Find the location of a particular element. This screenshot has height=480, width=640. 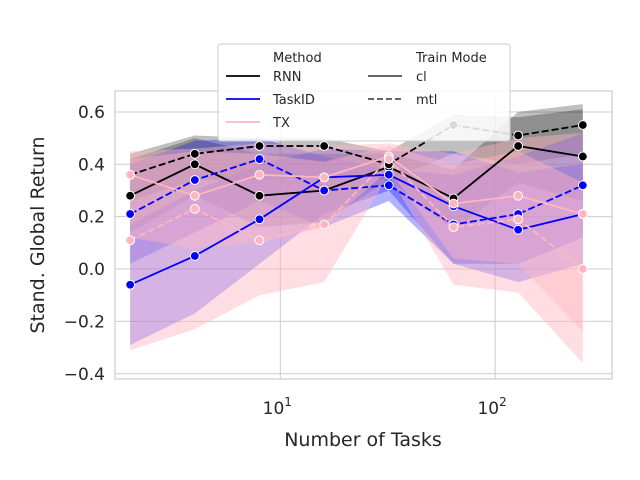

y-axis-label: Stand. Global Return is located at coordinates (38, 234).